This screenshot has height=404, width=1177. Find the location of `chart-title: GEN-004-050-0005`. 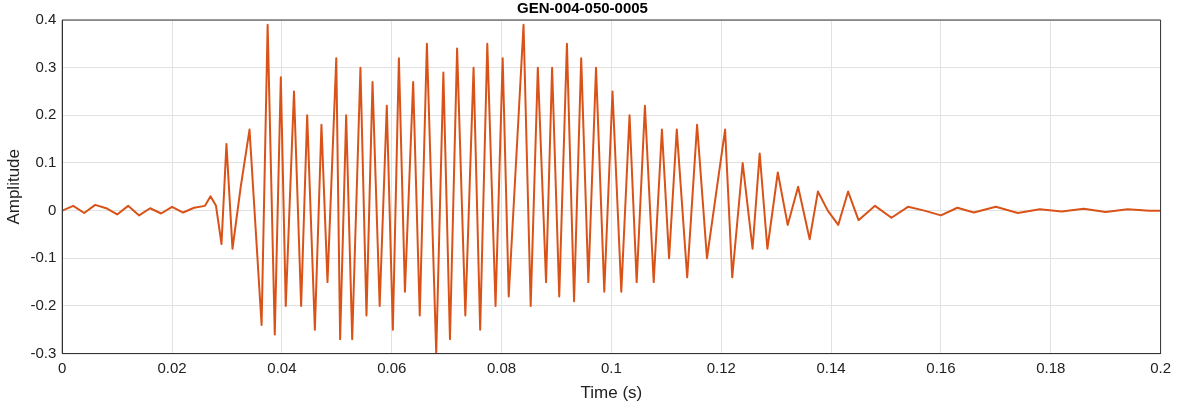

chart-title: GEN-004-050-0005 is located at coordinates (582, 8).